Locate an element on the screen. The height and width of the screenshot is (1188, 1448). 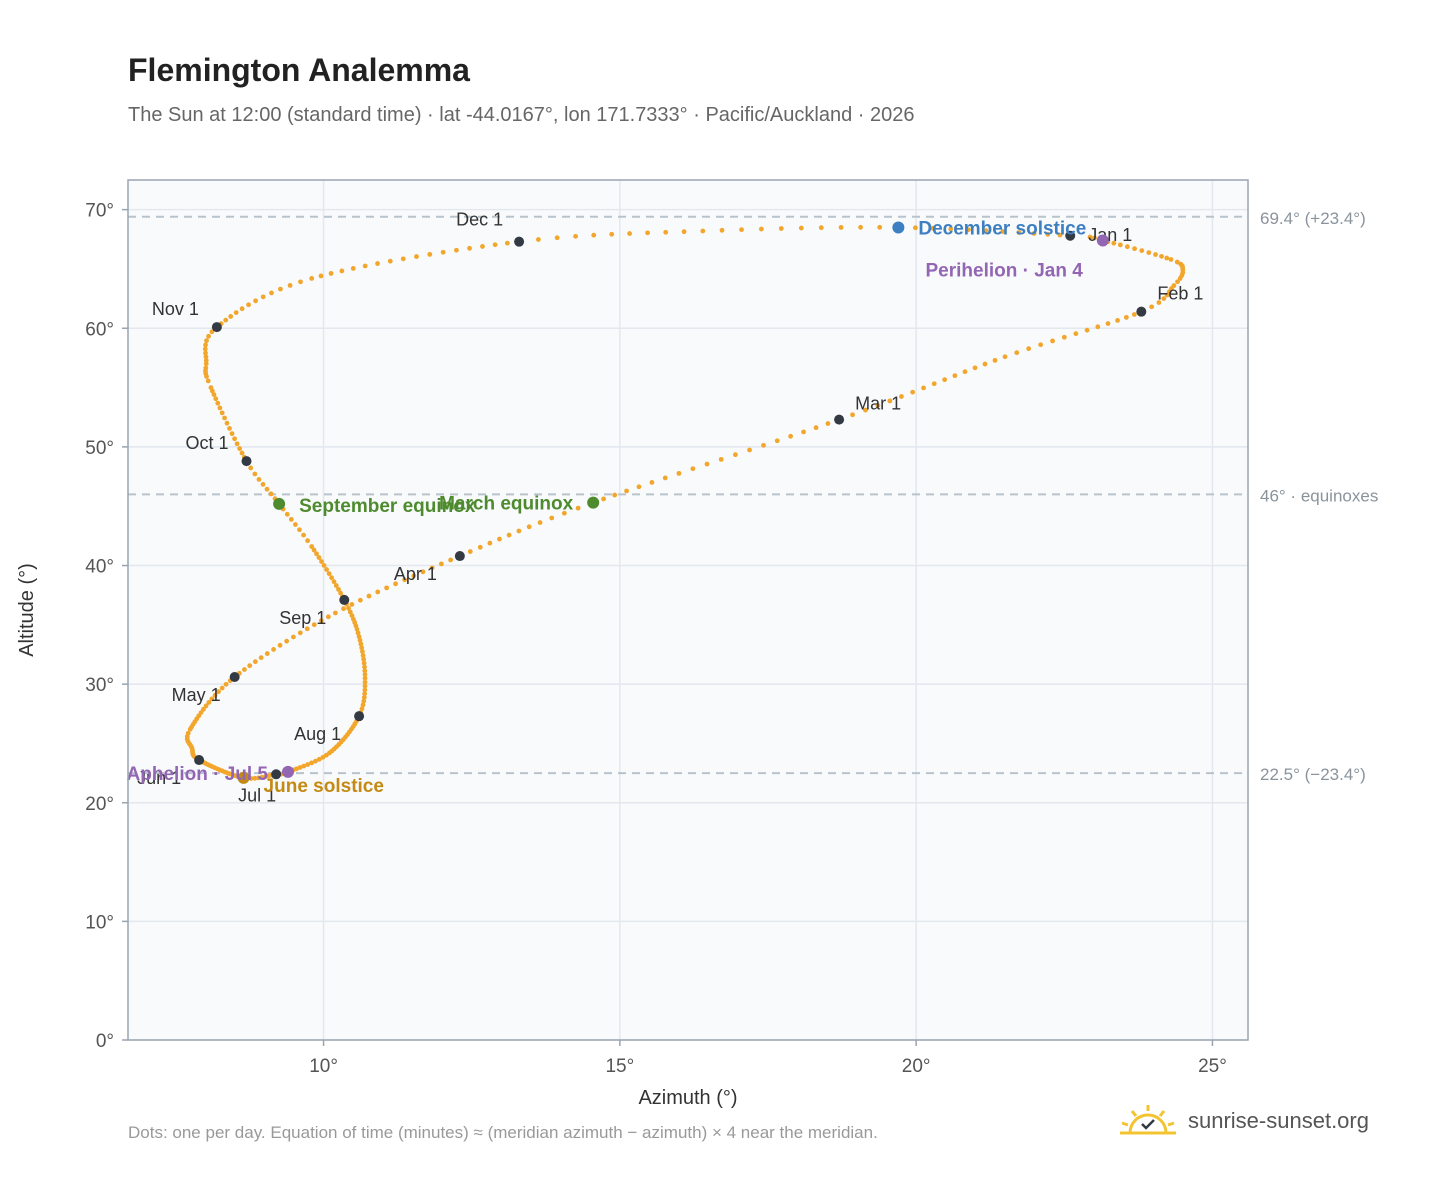
page-title: Flemington Analemma is located at coordinates (299, 70).